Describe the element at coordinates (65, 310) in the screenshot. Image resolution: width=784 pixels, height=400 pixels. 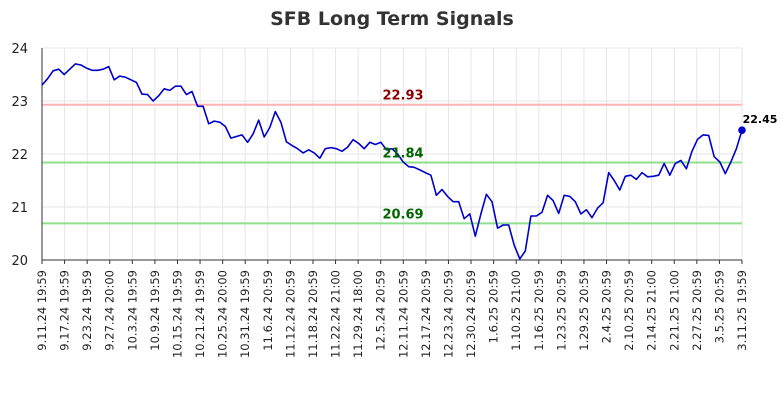
I see `x-tick-label: 9.17.24 19:59` at that location.